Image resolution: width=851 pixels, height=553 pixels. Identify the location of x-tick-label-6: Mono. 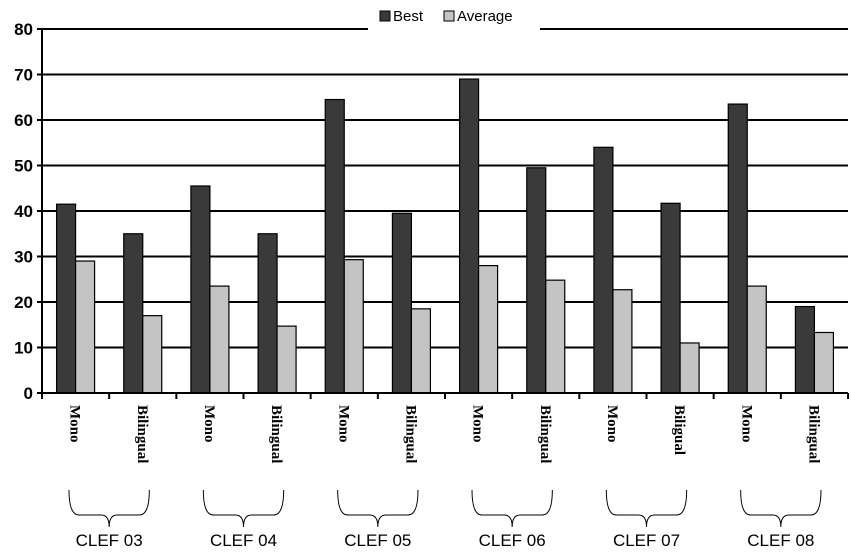
(478, 424).